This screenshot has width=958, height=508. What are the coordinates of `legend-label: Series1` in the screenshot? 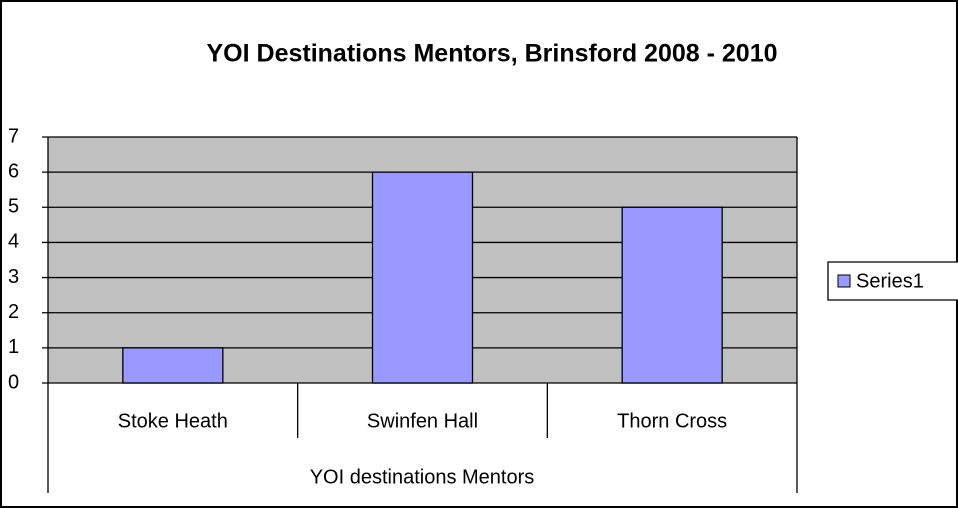 It's located at (890, 281).